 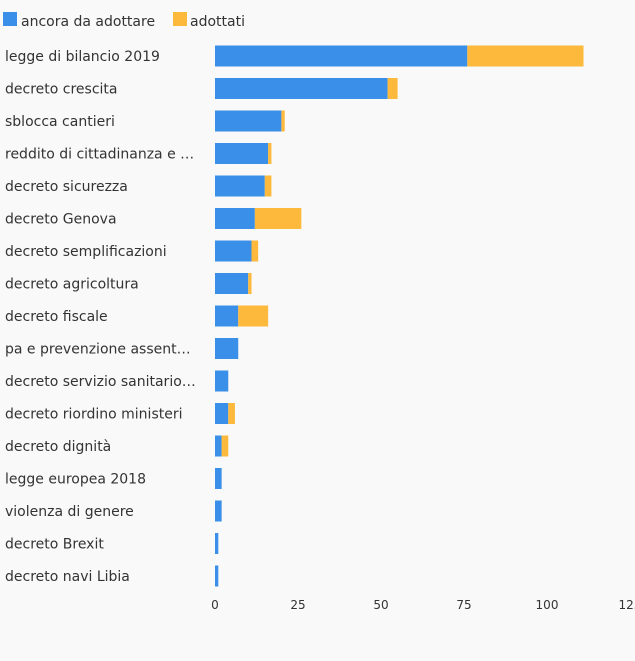 I want to click on bar-ancora-da-adottare-pa-e-prevenzione-assent, so click(x=227, y=348).